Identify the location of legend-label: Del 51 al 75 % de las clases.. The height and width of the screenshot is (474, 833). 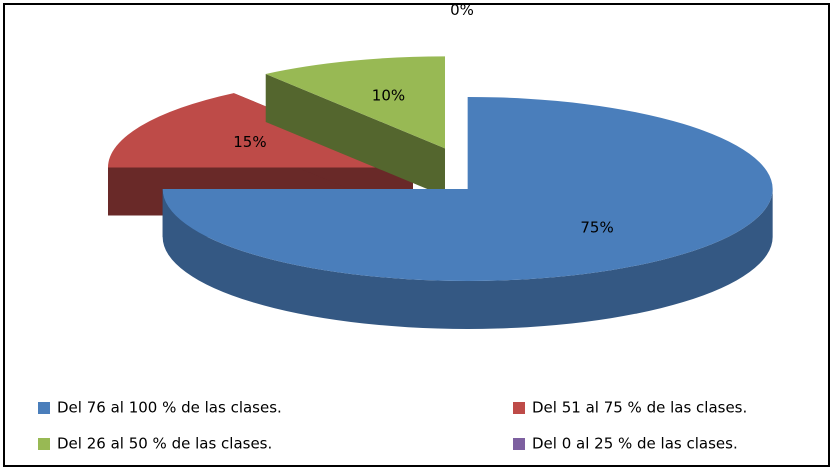
(639, 408).